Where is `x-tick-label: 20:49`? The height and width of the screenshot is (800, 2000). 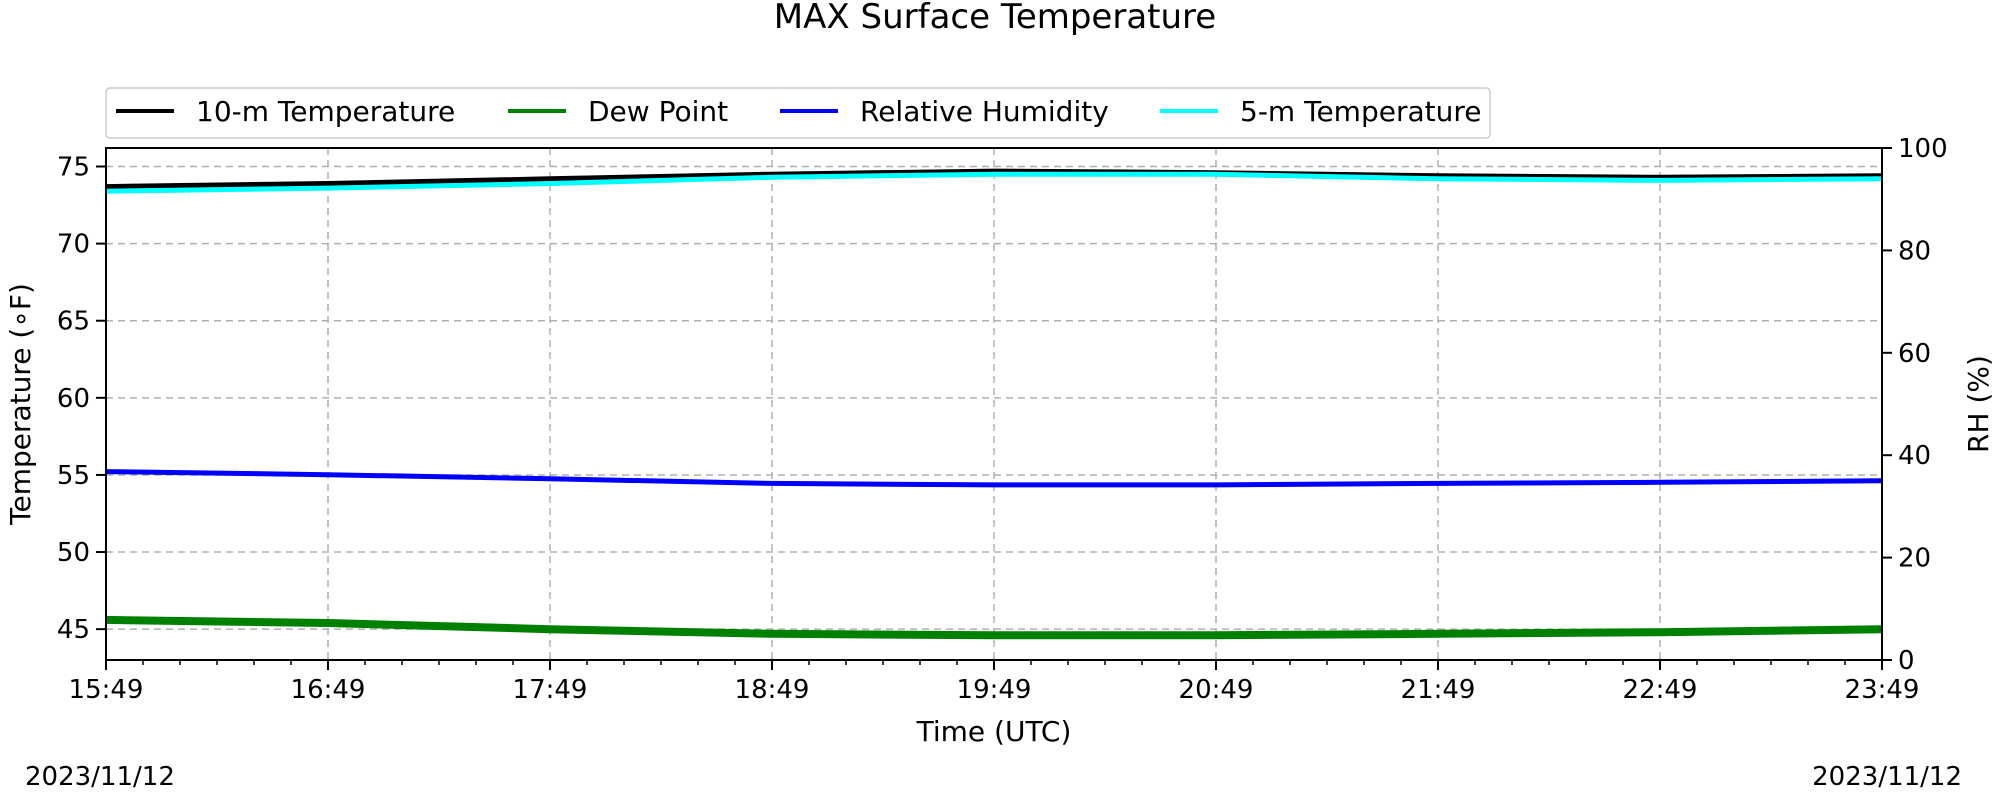
x-tick-label: 20:49 is located at coordinates (1216, 690).